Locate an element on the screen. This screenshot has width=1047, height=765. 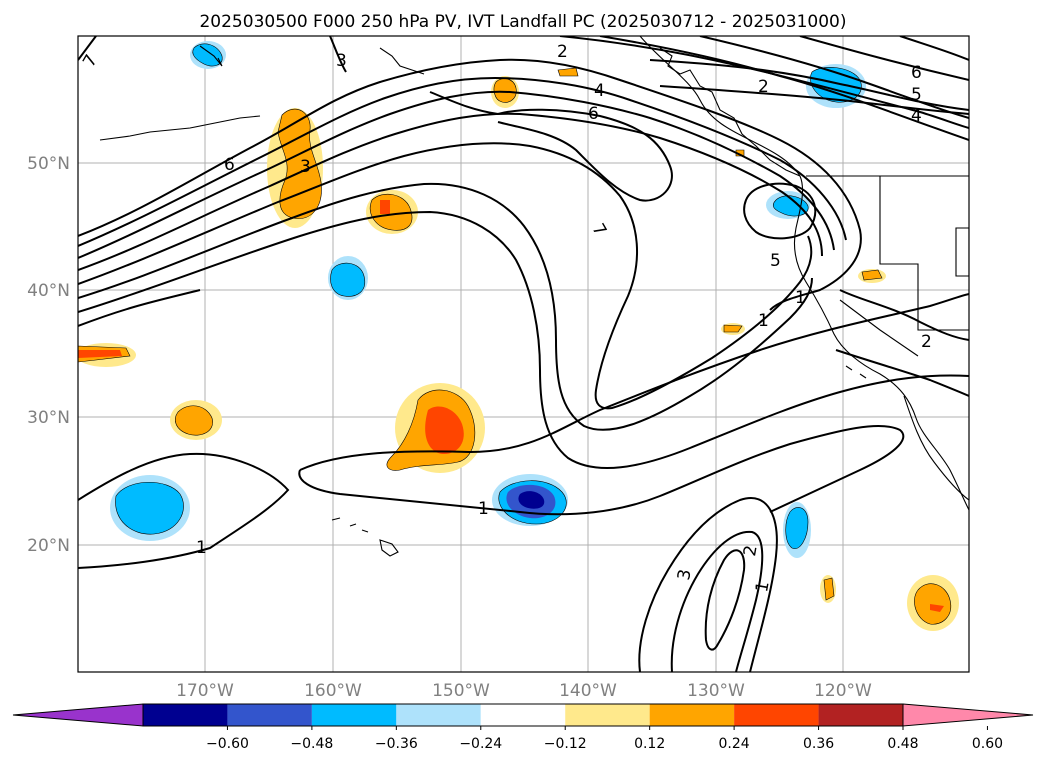
lat-tick-label: 20°N is located at coordinates (48, 546).